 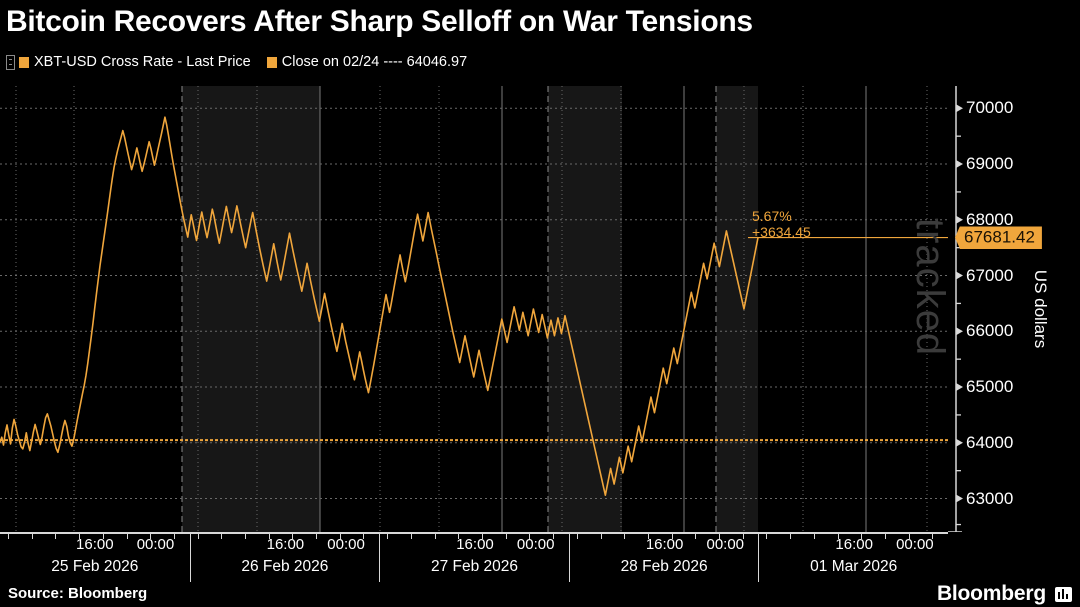 What do you see at coordinates (24, 62) in the screenshot?
I see `legend-swatch-series` at bounding box center [24, 62].